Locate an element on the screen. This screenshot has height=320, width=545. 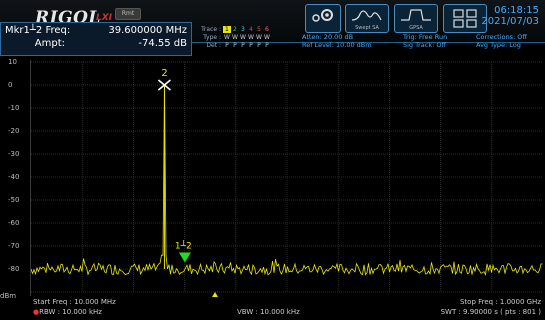
sweep-icon is located at coordinates (366, 15).